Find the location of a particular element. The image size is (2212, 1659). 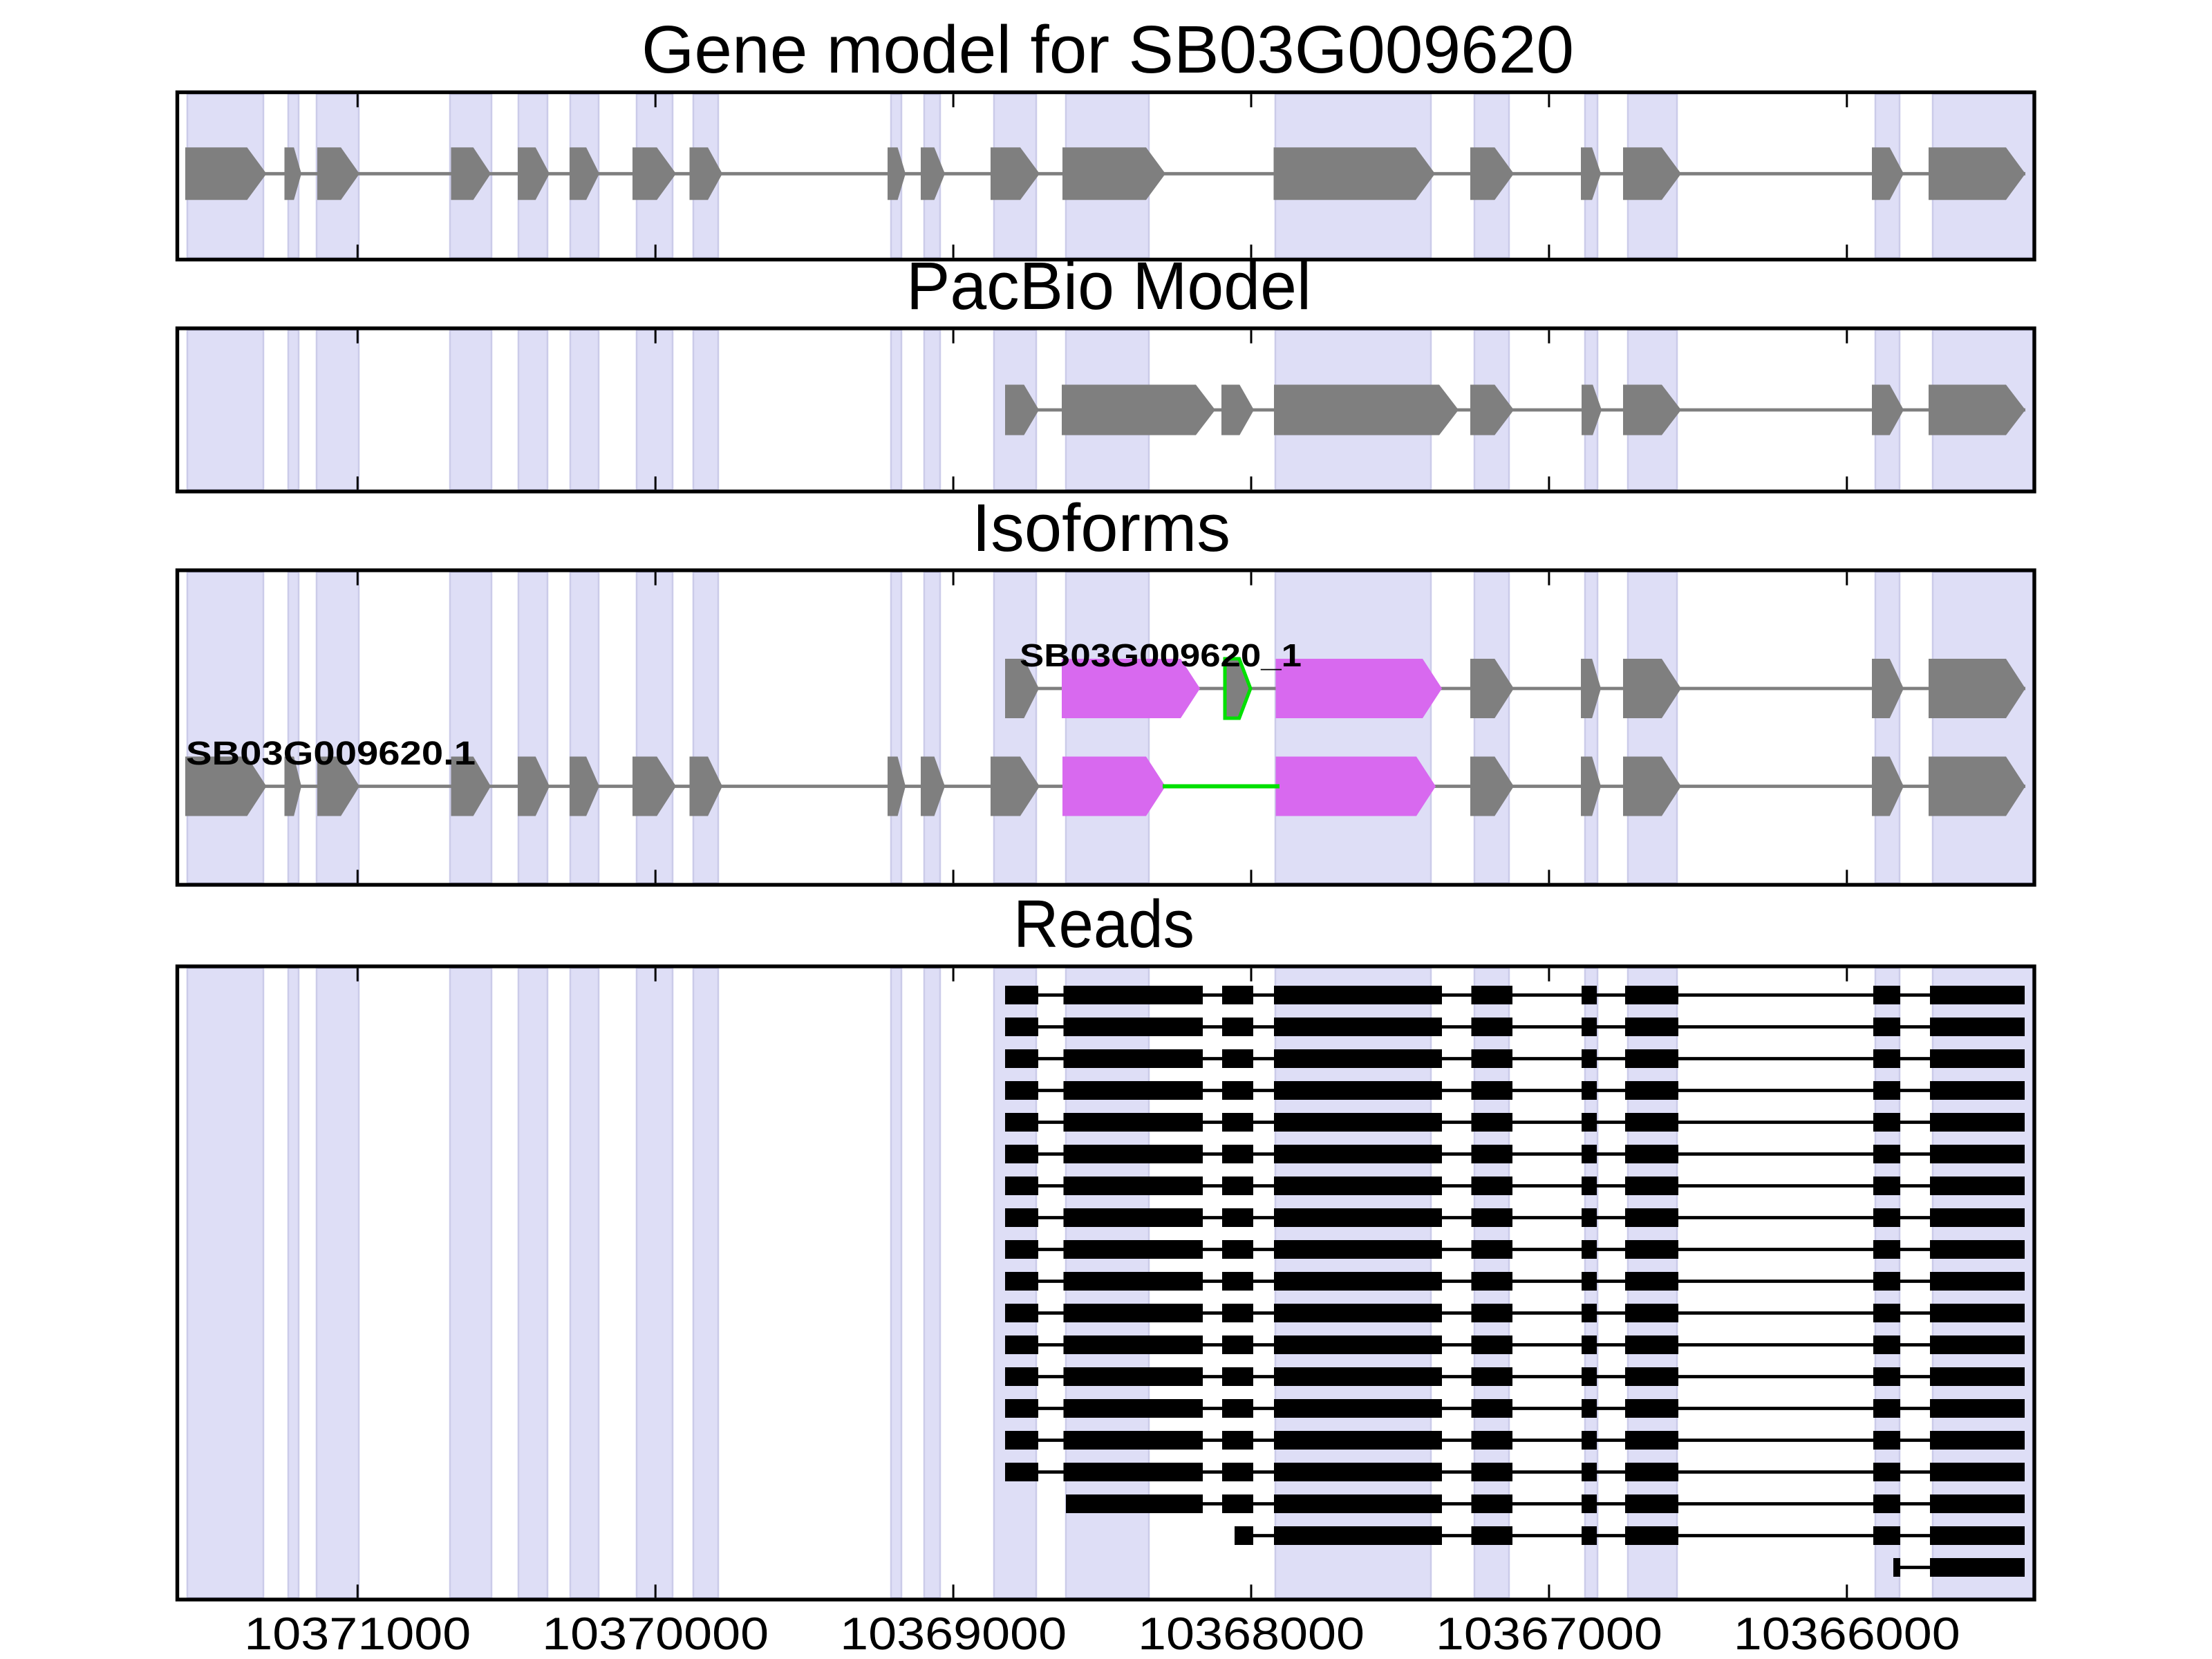

svg-text: Gene model for SB03G009620 is located at coordinates (1107, 49).